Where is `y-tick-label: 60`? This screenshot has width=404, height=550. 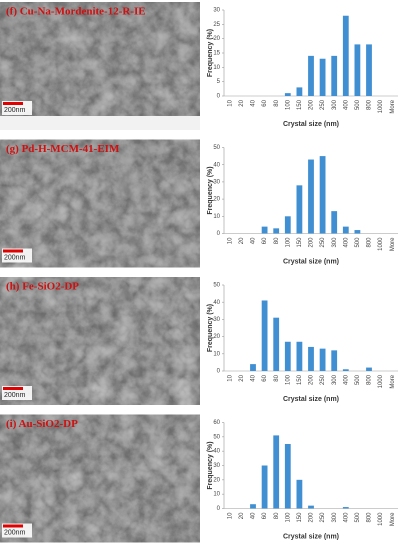
y-tick-label: 60 is located at coordinates (216, 423).